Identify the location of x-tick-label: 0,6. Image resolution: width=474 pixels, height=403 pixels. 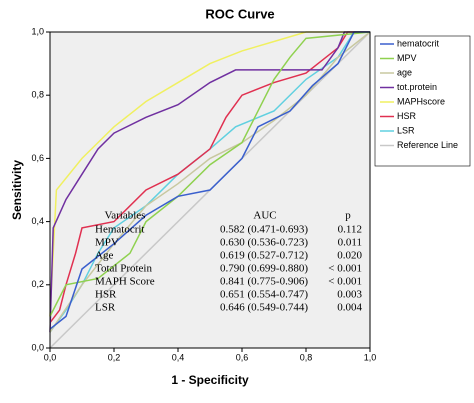
(242, 357).